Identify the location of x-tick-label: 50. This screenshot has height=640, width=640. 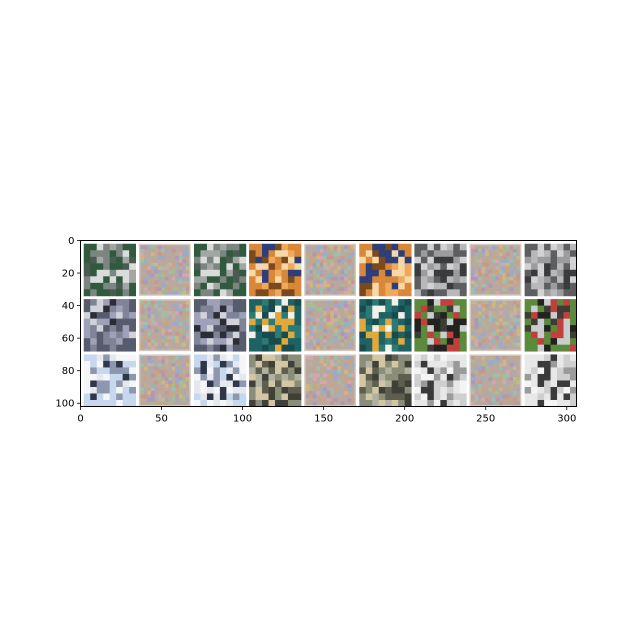
(161, 419).